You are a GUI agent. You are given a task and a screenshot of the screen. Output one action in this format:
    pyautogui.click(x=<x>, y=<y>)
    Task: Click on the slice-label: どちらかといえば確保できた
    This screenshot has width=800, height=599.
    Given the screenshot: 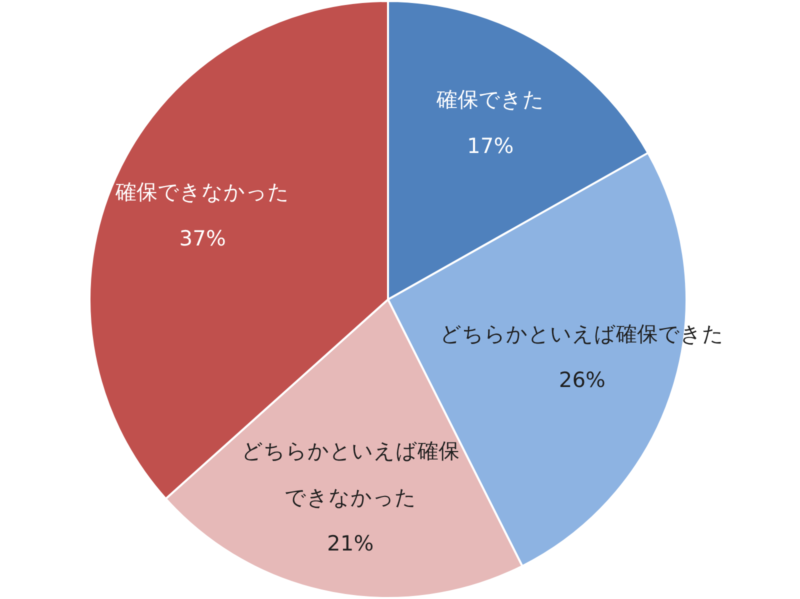 What is the action you would take?
    pyautogui.click(x=582, y=334)
    